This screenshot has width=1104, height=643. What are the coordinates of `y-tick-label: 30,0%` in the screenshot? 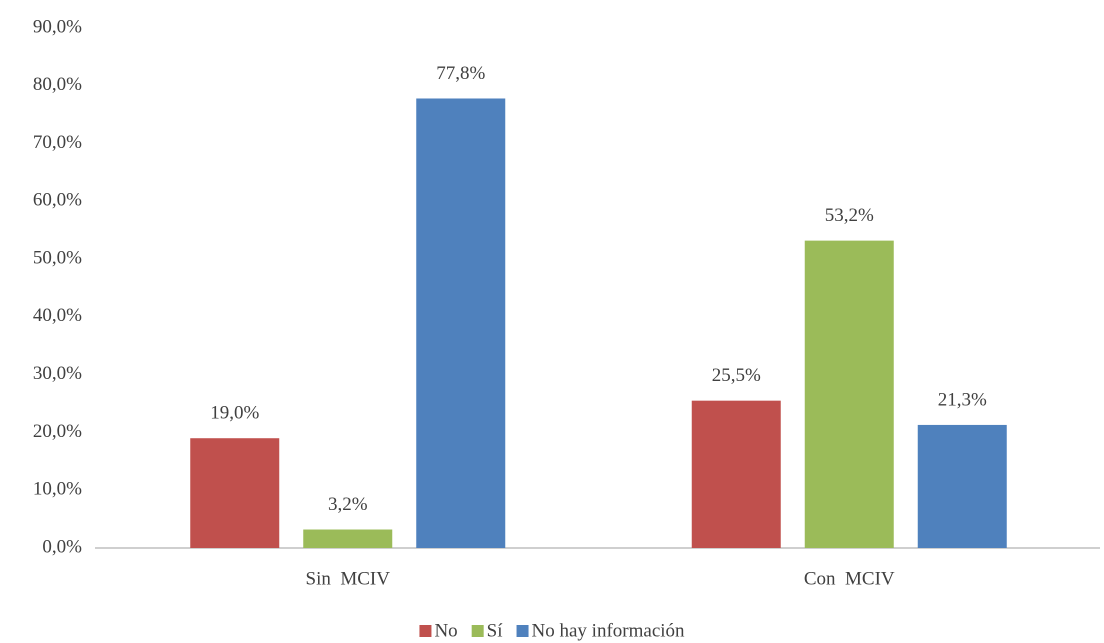 It's located at (57, 373).